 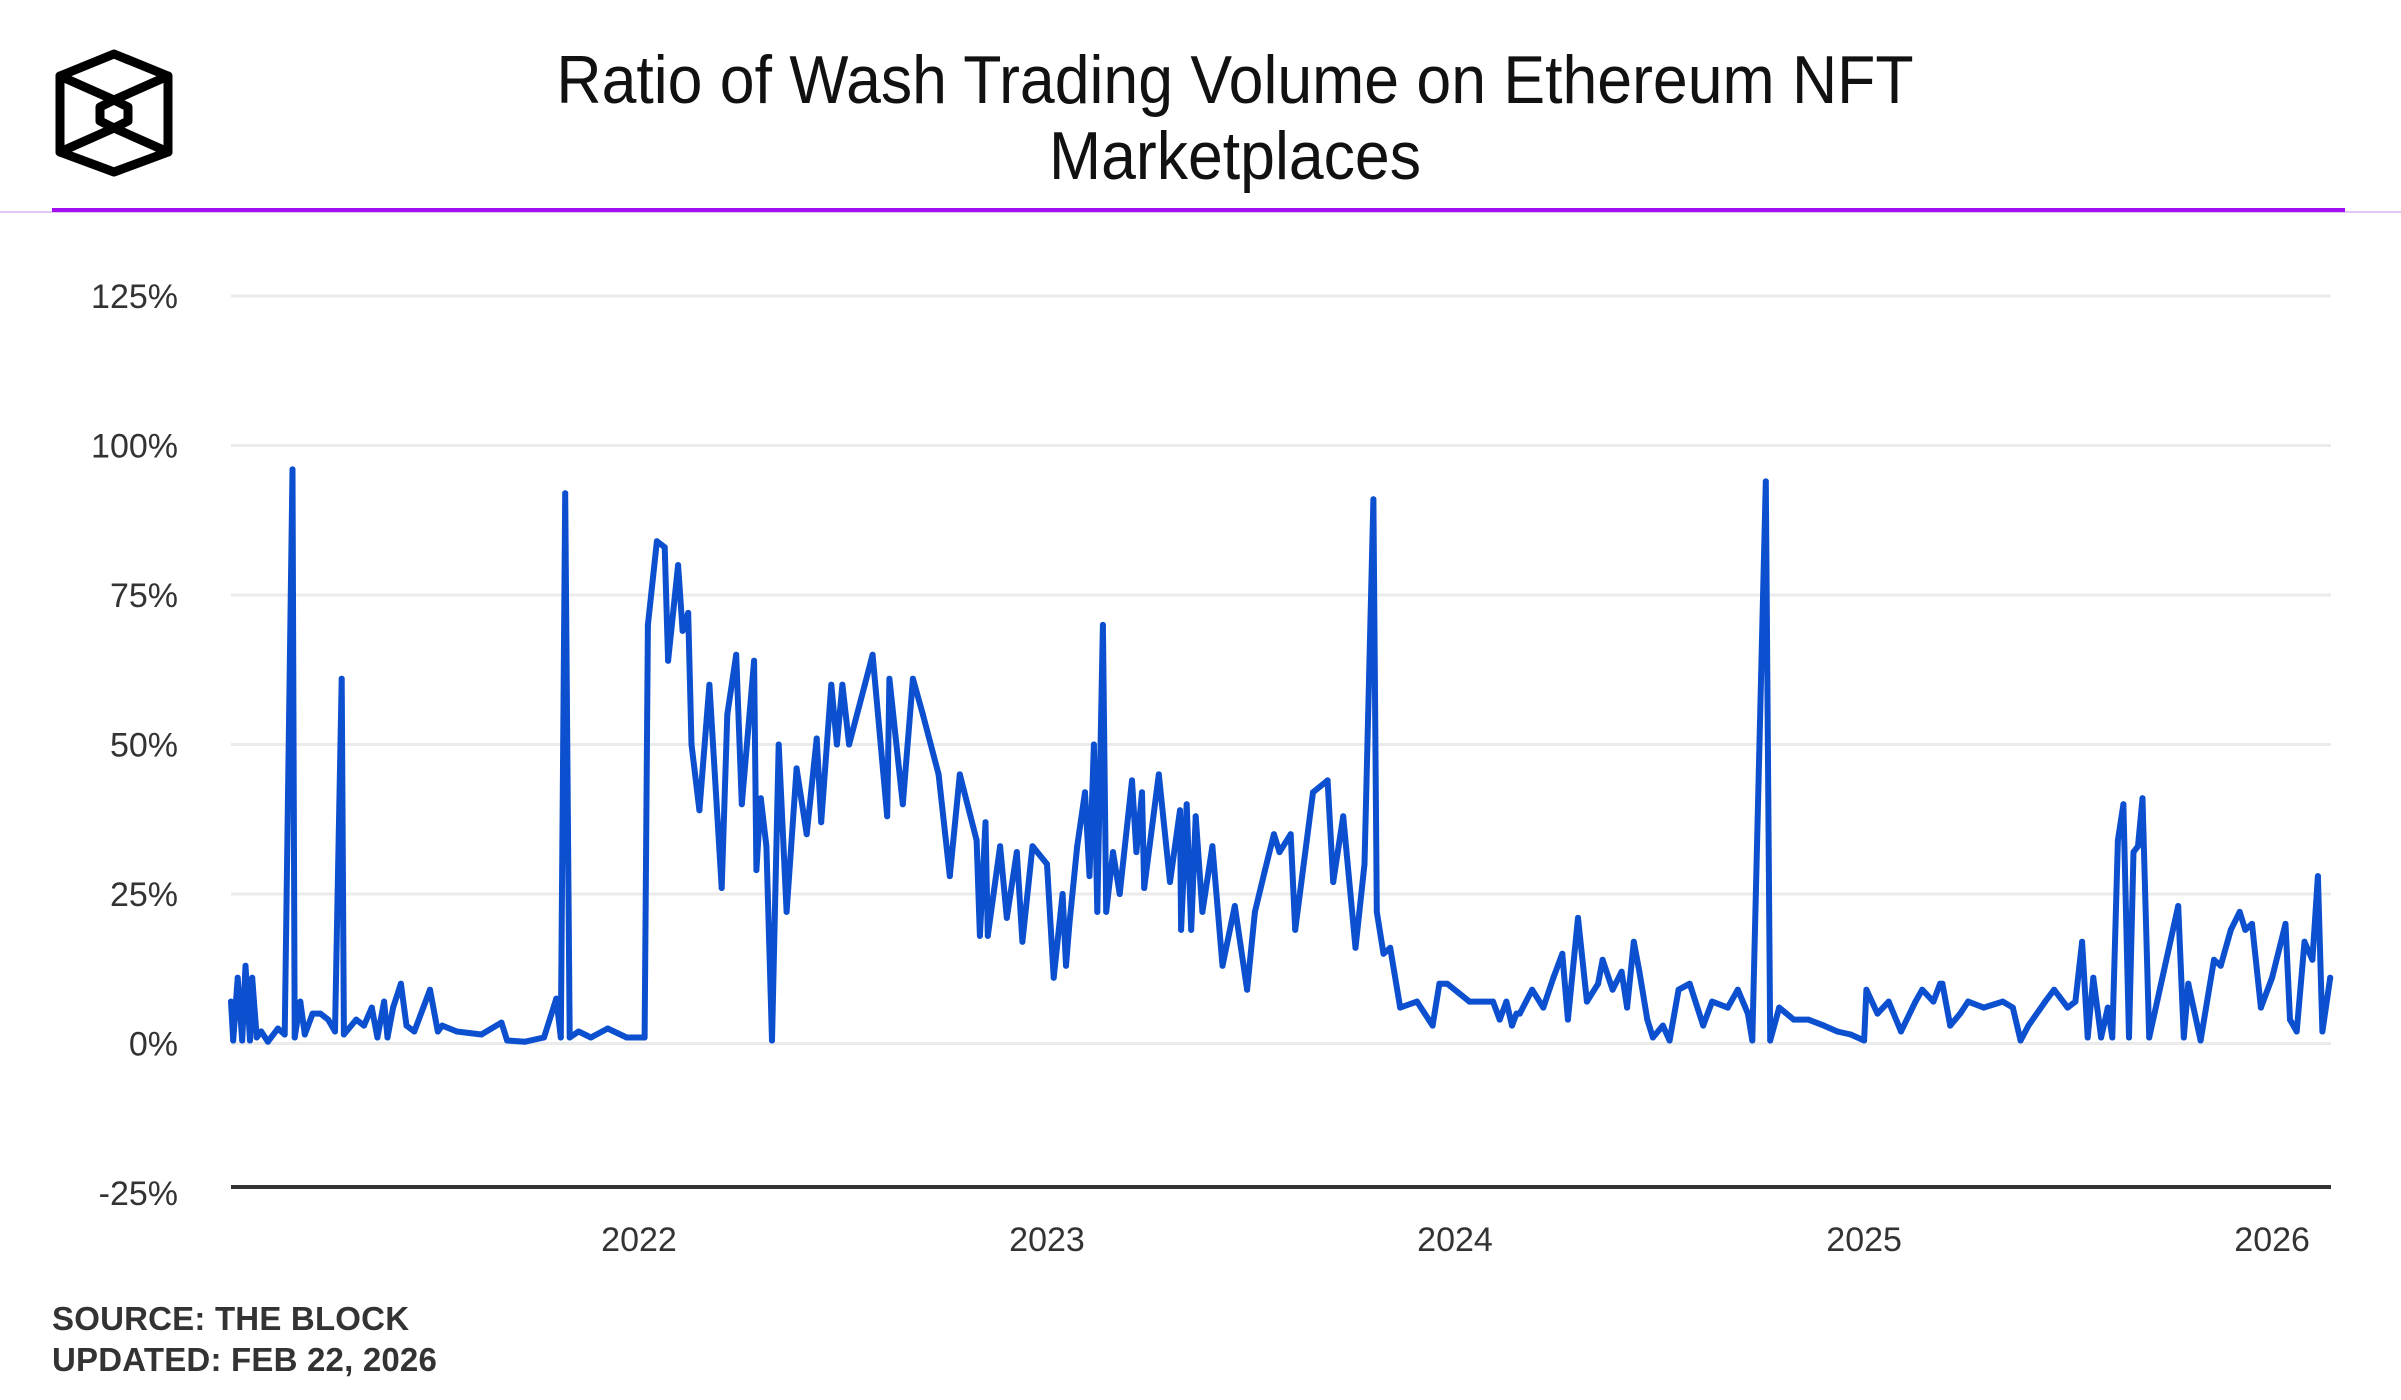 I want to click on y-tick-label: 100%, so click(x=134, y=447).